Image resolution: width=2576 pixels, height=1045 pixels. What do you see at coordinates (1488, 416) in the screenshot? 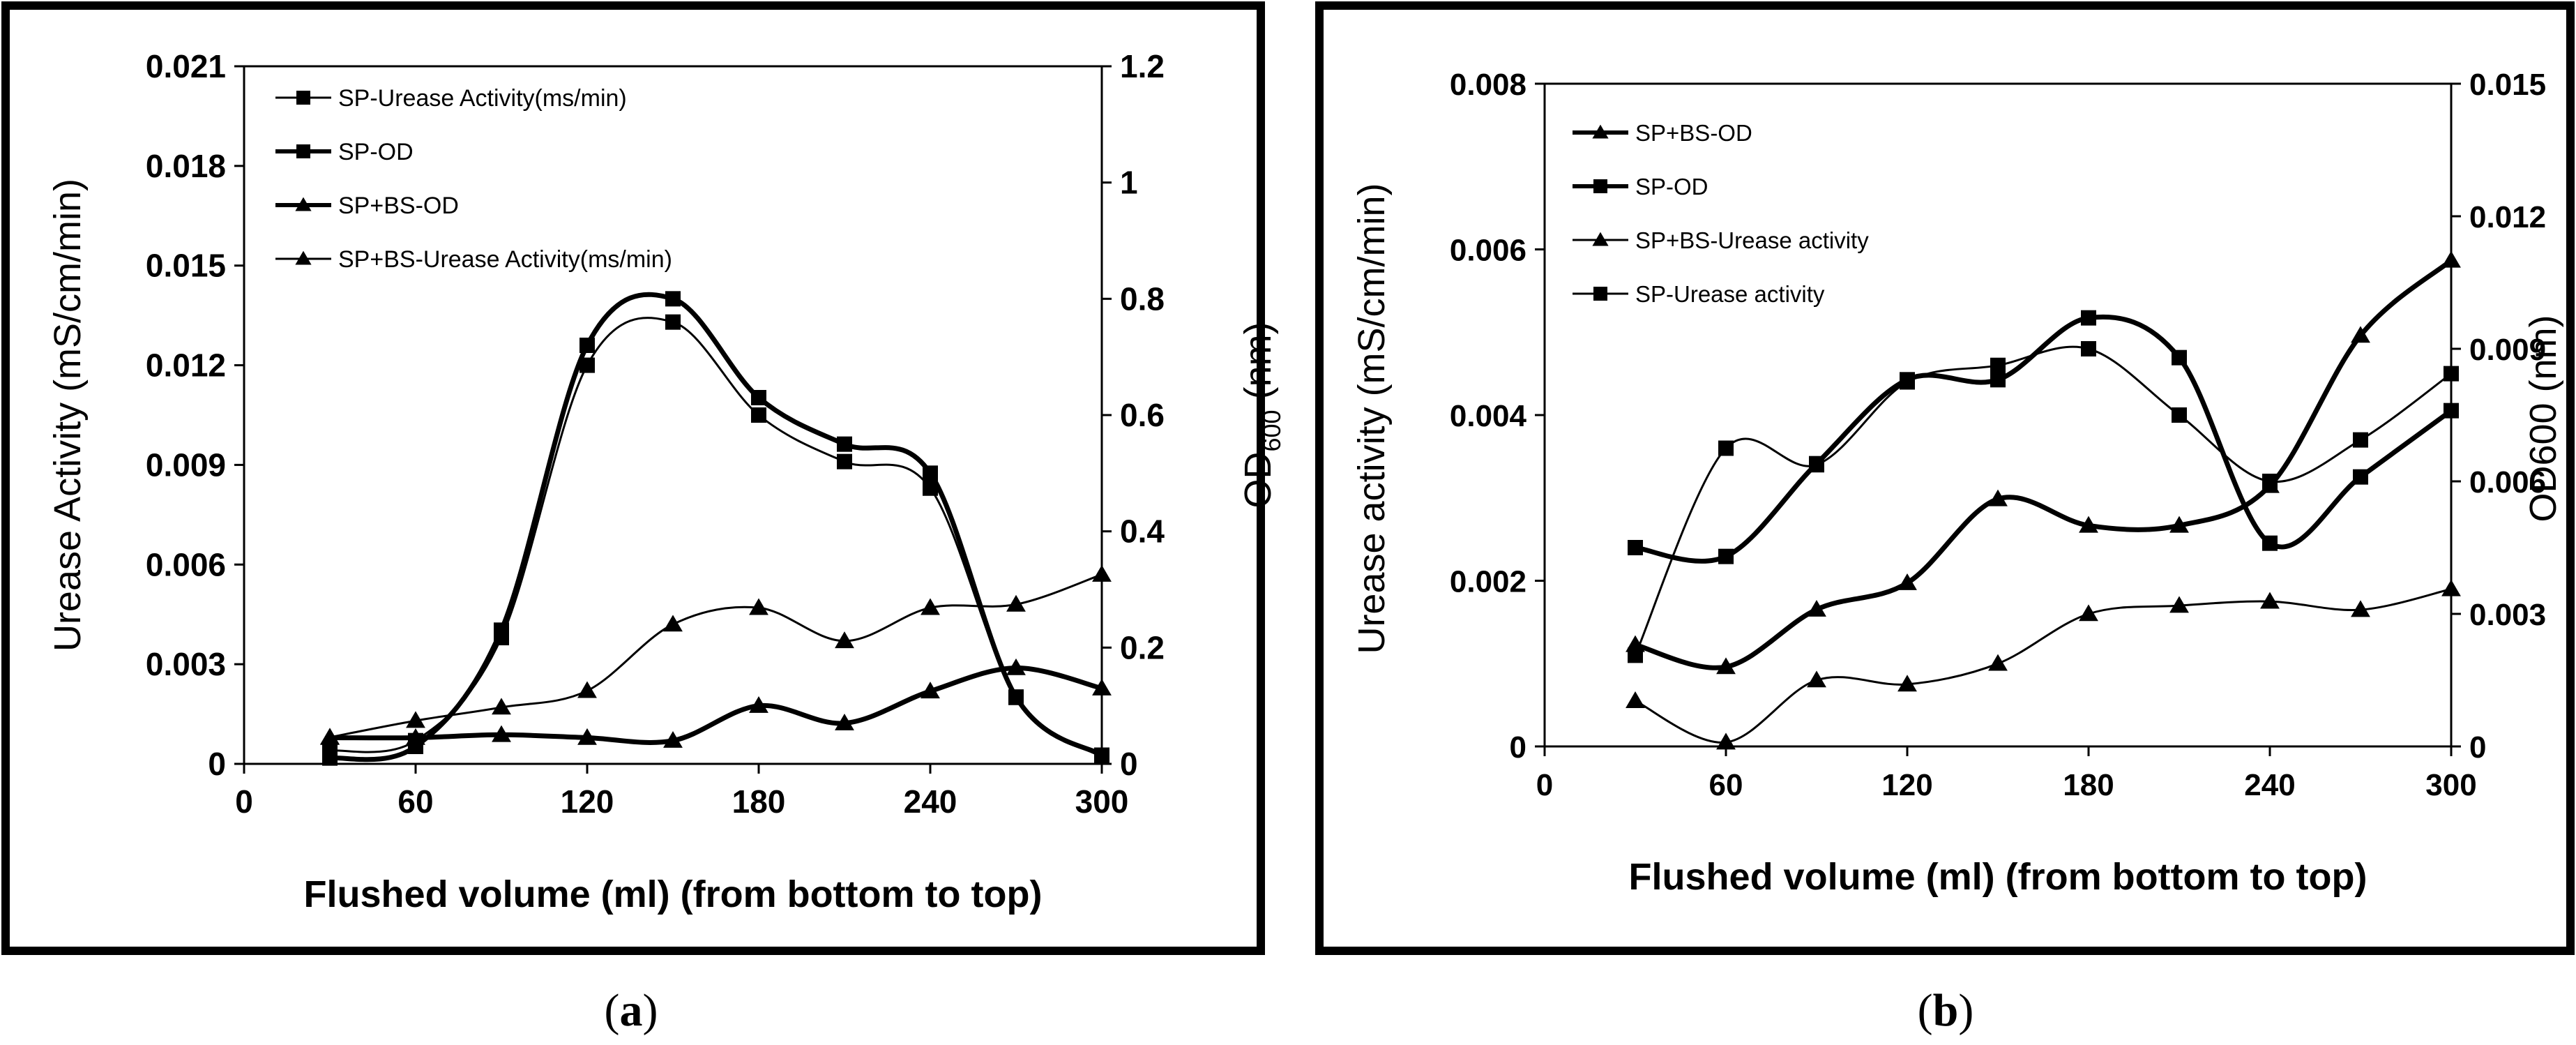
I see `y-tick-label: 0.004` at bounding box center [1488, 416].